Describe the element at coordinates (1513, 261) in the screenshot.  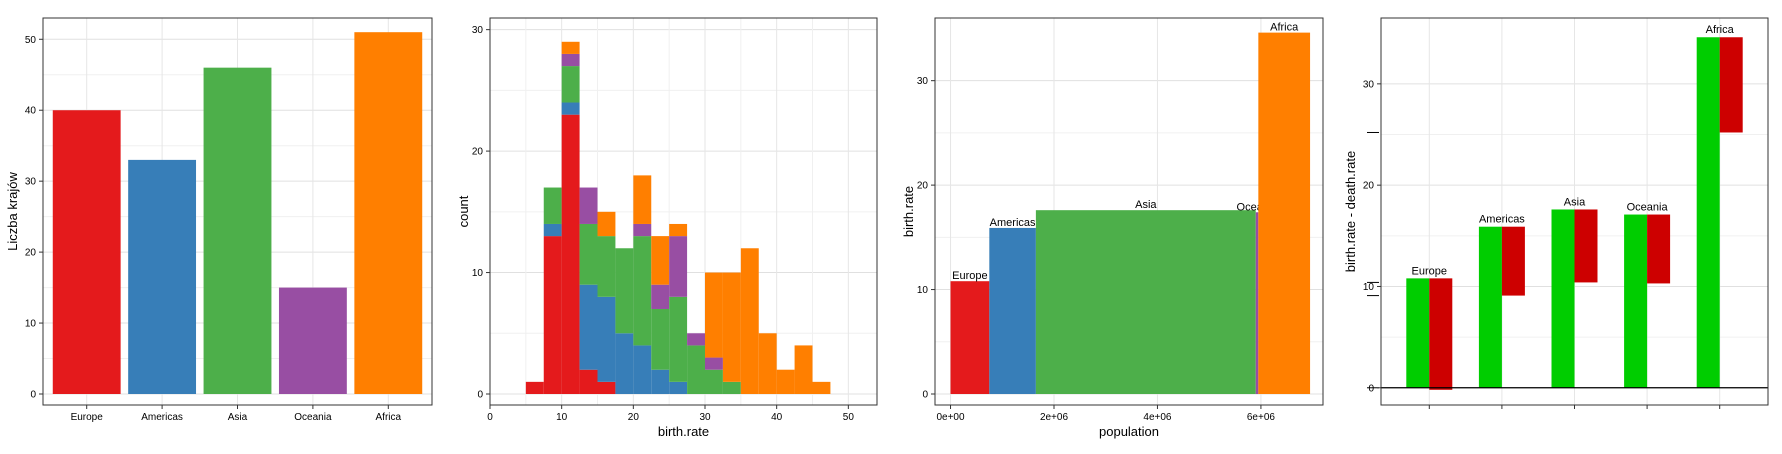
I see `red-bar-americas` at that location.